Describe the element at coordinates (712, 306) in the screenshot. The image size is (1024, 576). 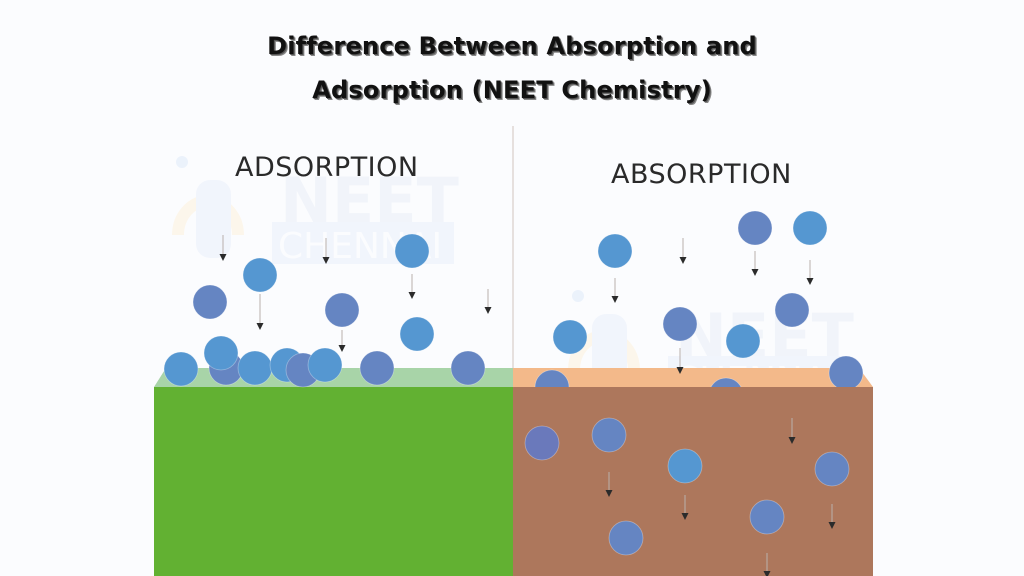
I see `right-arrows-above` at that location.